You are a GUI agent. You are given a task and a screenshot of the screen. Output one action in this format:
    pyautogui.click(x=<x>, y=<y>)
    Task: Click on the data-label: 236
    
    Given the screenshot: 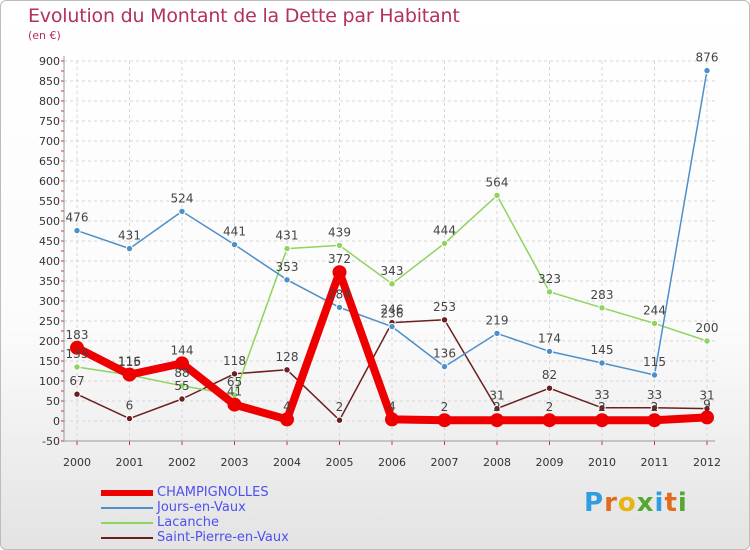 What is the action you would take?
    pyautogui.click(x=392, y=314)
    